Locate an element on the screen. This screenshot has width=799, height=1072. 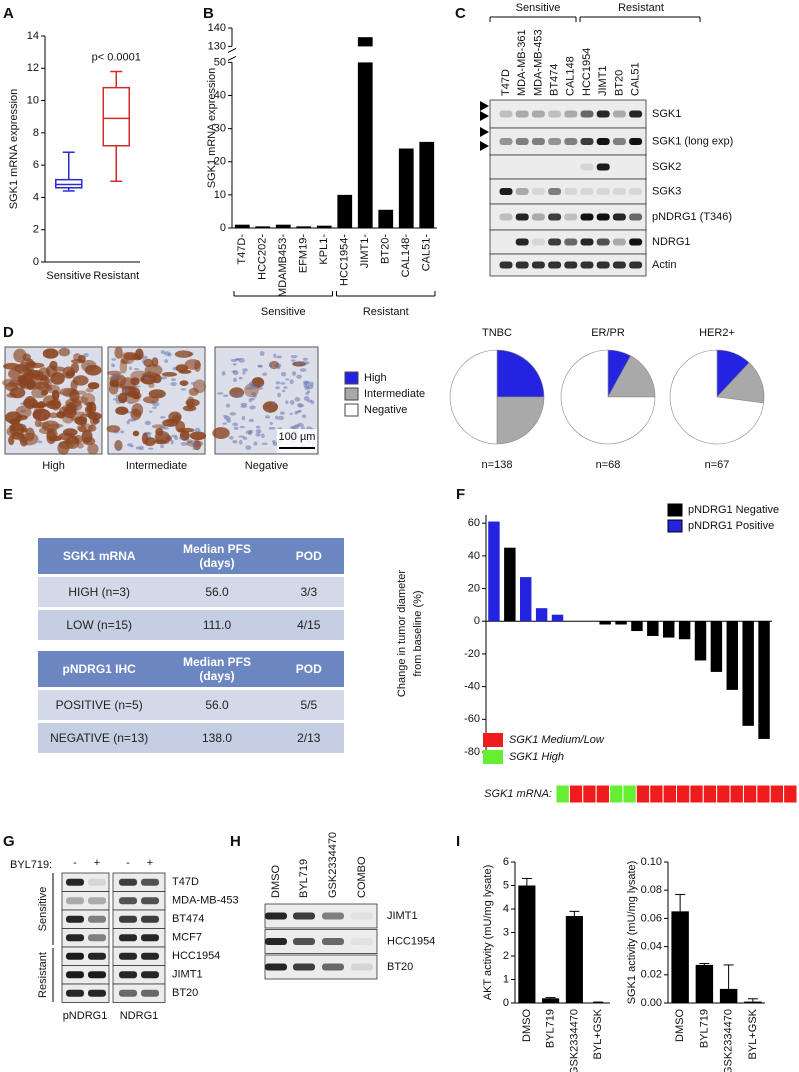
antibody-label: NDRG1 is located at coordinates (139, 1016).